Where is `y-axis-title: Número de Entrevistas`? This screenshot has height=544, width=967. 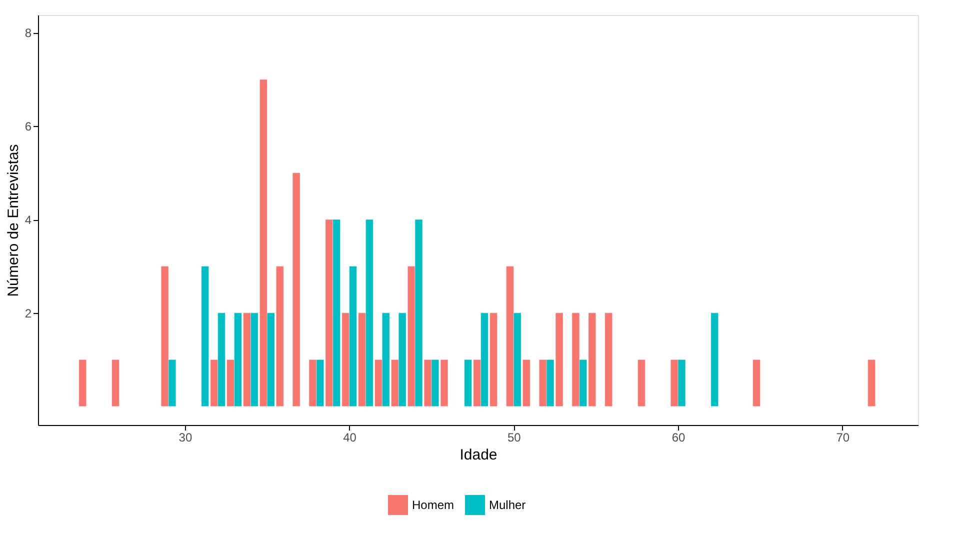
y-axis-title: Número de Entrevistas is located at coordinates (13, 220).